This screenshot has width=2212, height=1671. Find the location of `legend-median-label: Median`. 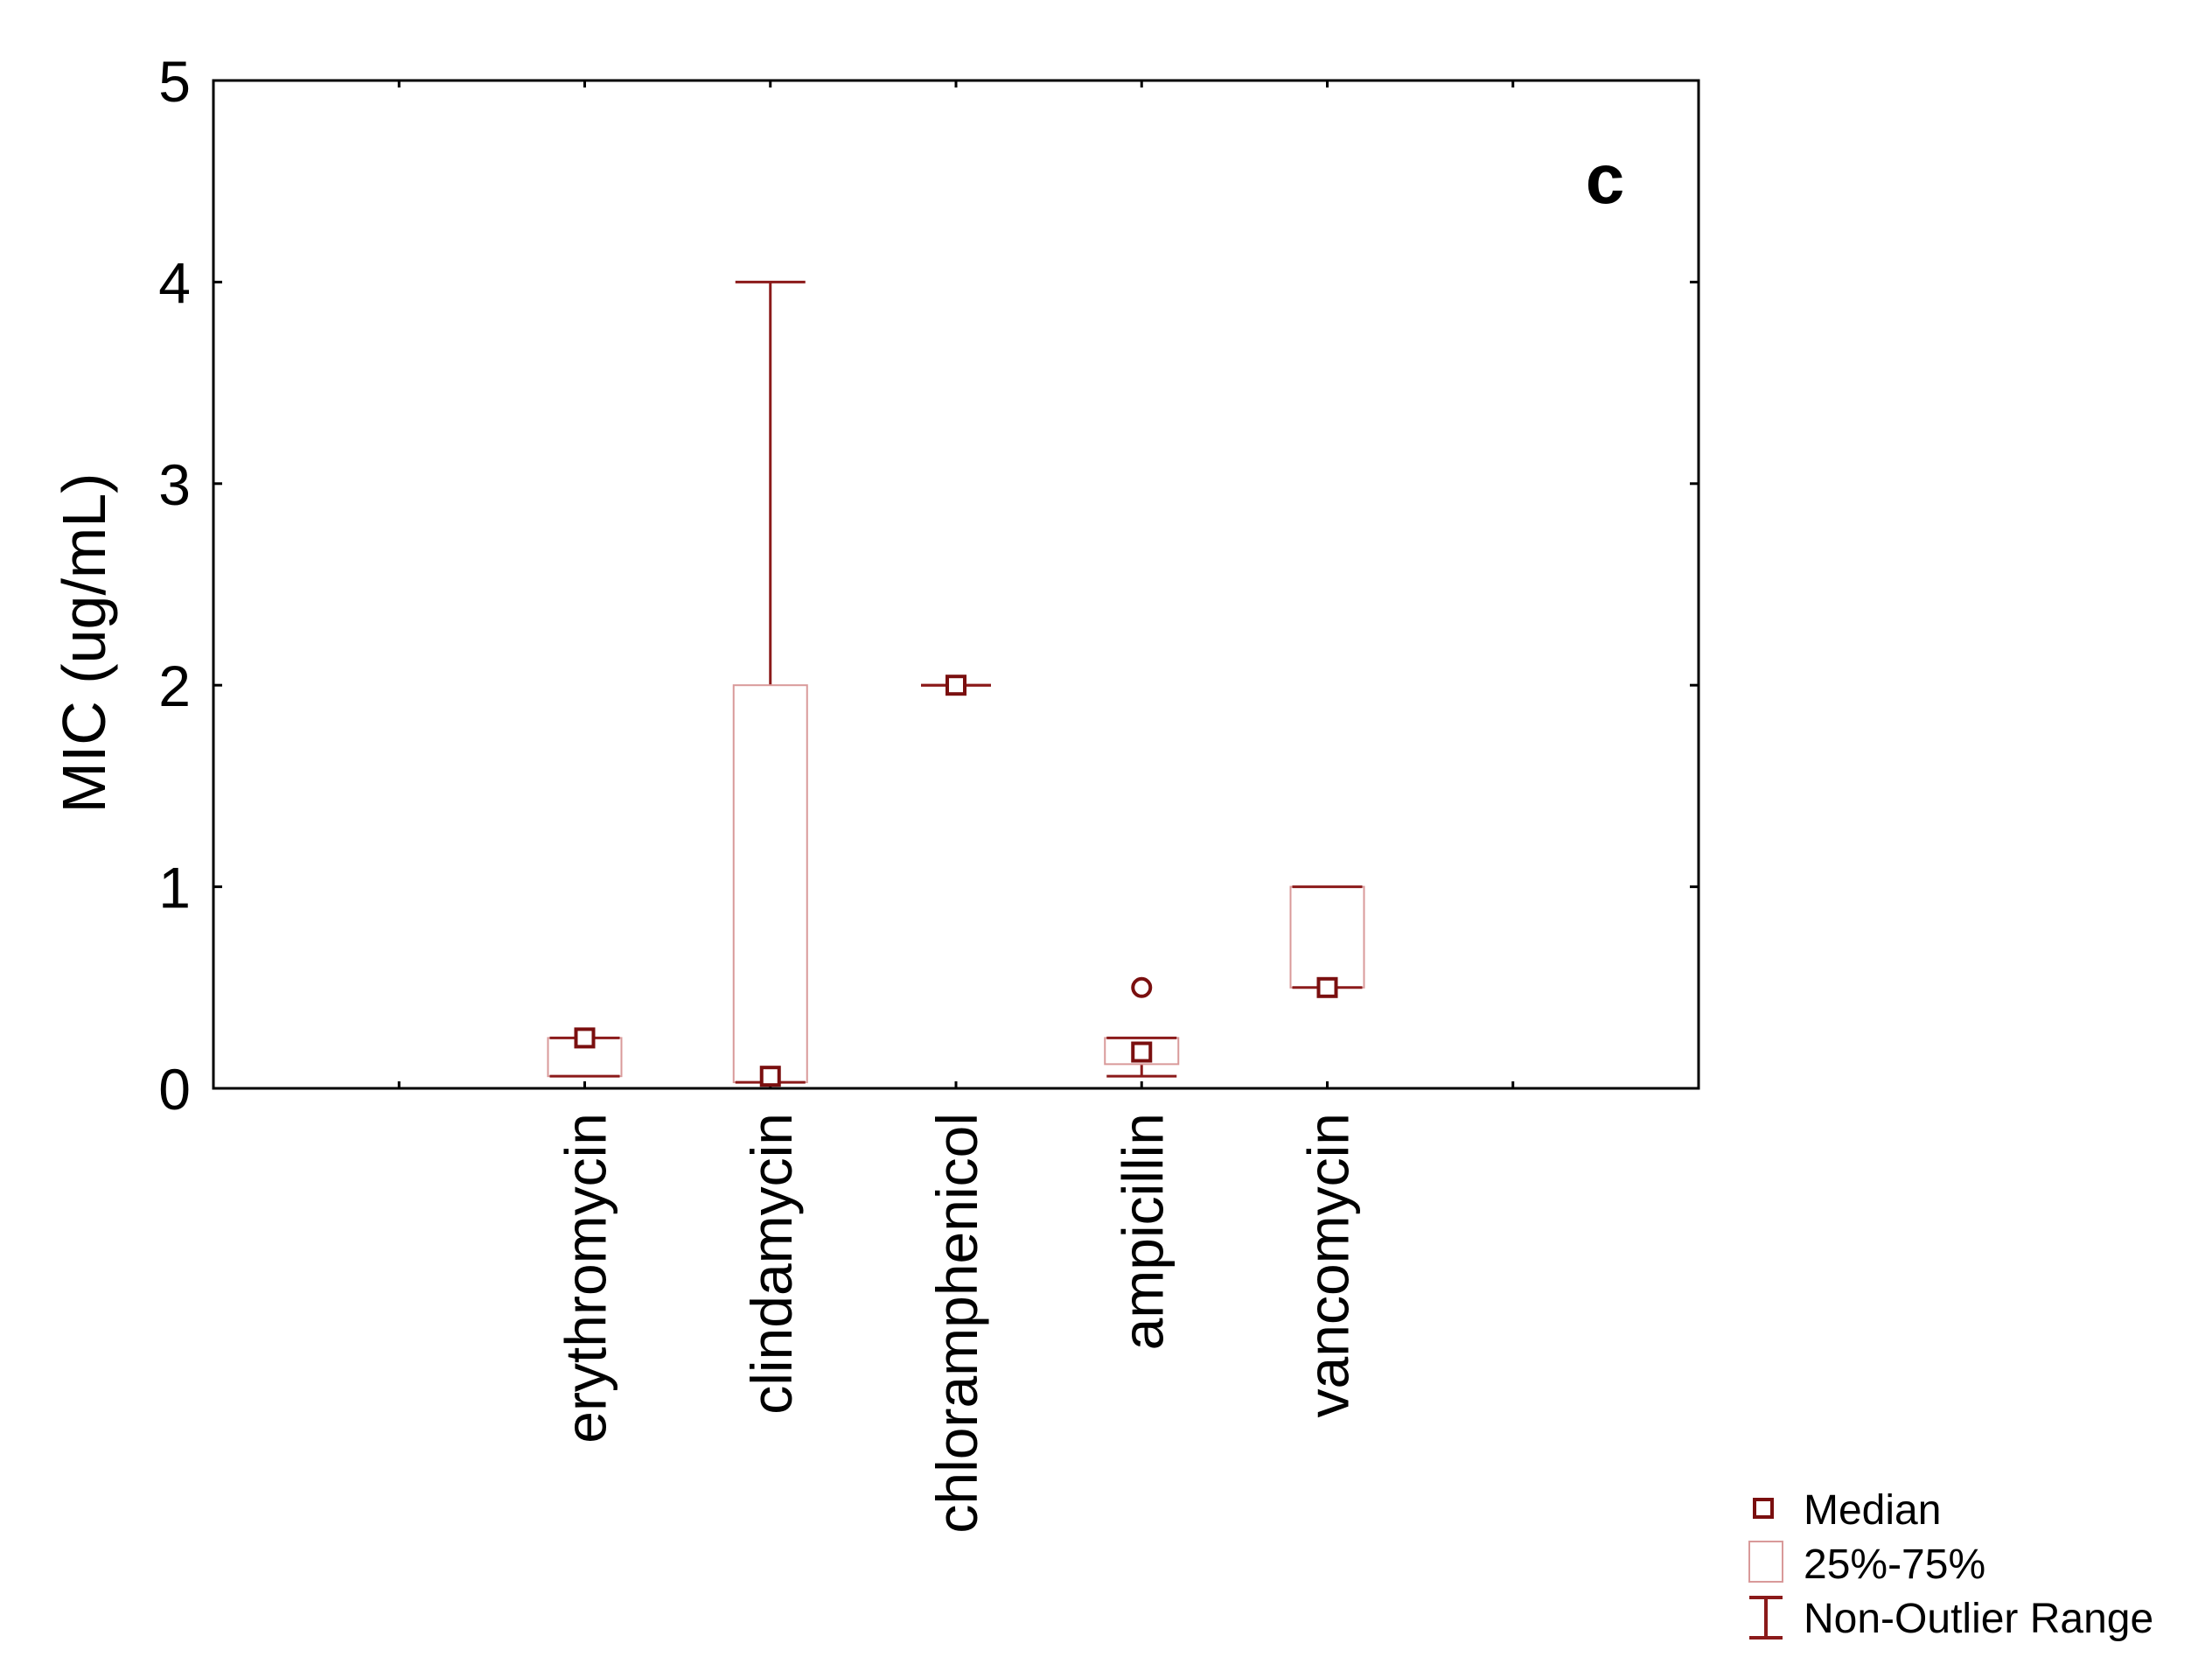

legend-median-label: Median is located at coordinates (1872, 1510).